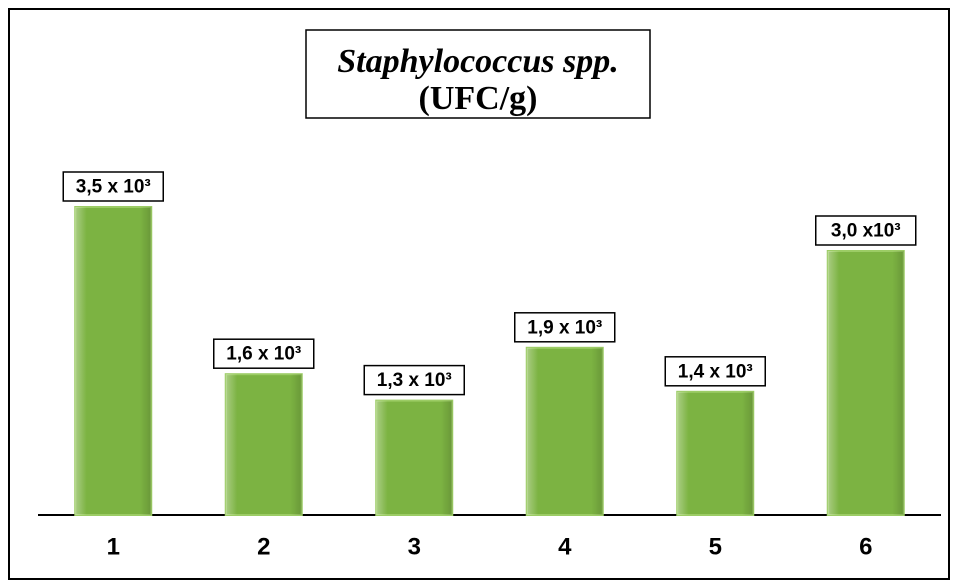 This screenshot has width=958, height=581. I want to click on value-label: 1,4 x 10³, so click(715, 371).